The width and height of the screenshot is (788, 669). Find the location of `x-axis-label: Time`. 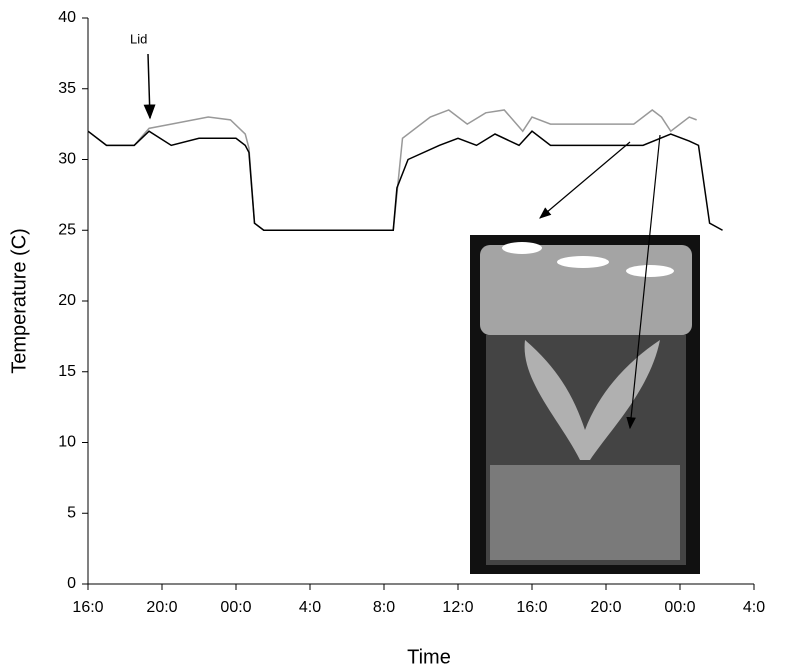

x-axis-label: Time is located at coordinates (429, 657).